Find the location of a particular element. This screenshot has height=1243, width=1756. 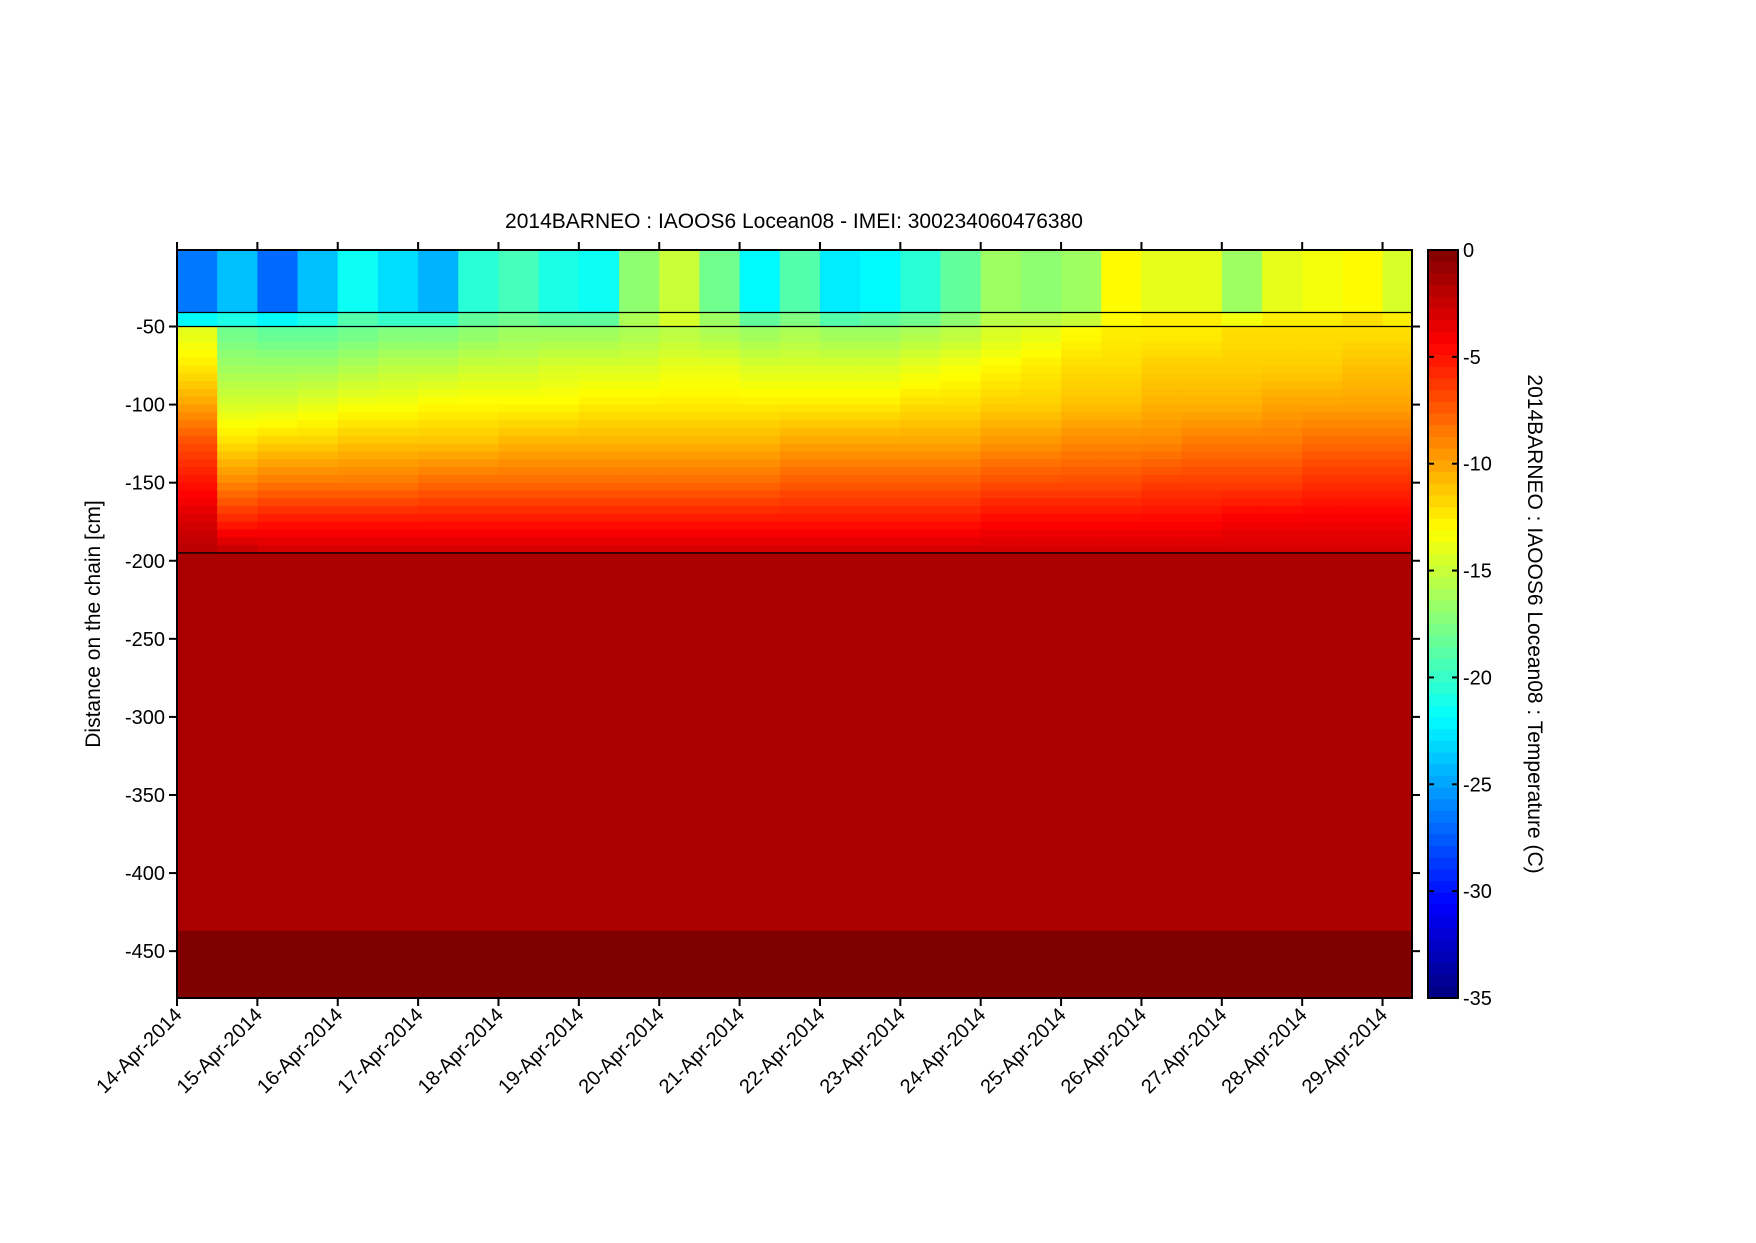

y-axis-label: Distance on the chain [cm] is located at coordinates (93, 623).